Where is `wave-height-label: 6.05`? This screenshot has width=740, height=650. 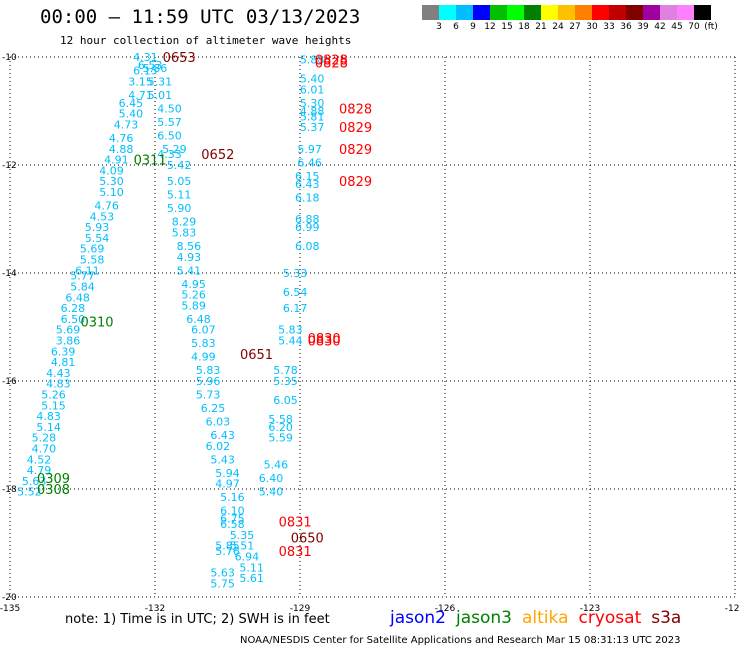 wave-height-label: 6.05 is located at coordinates (285, 400).